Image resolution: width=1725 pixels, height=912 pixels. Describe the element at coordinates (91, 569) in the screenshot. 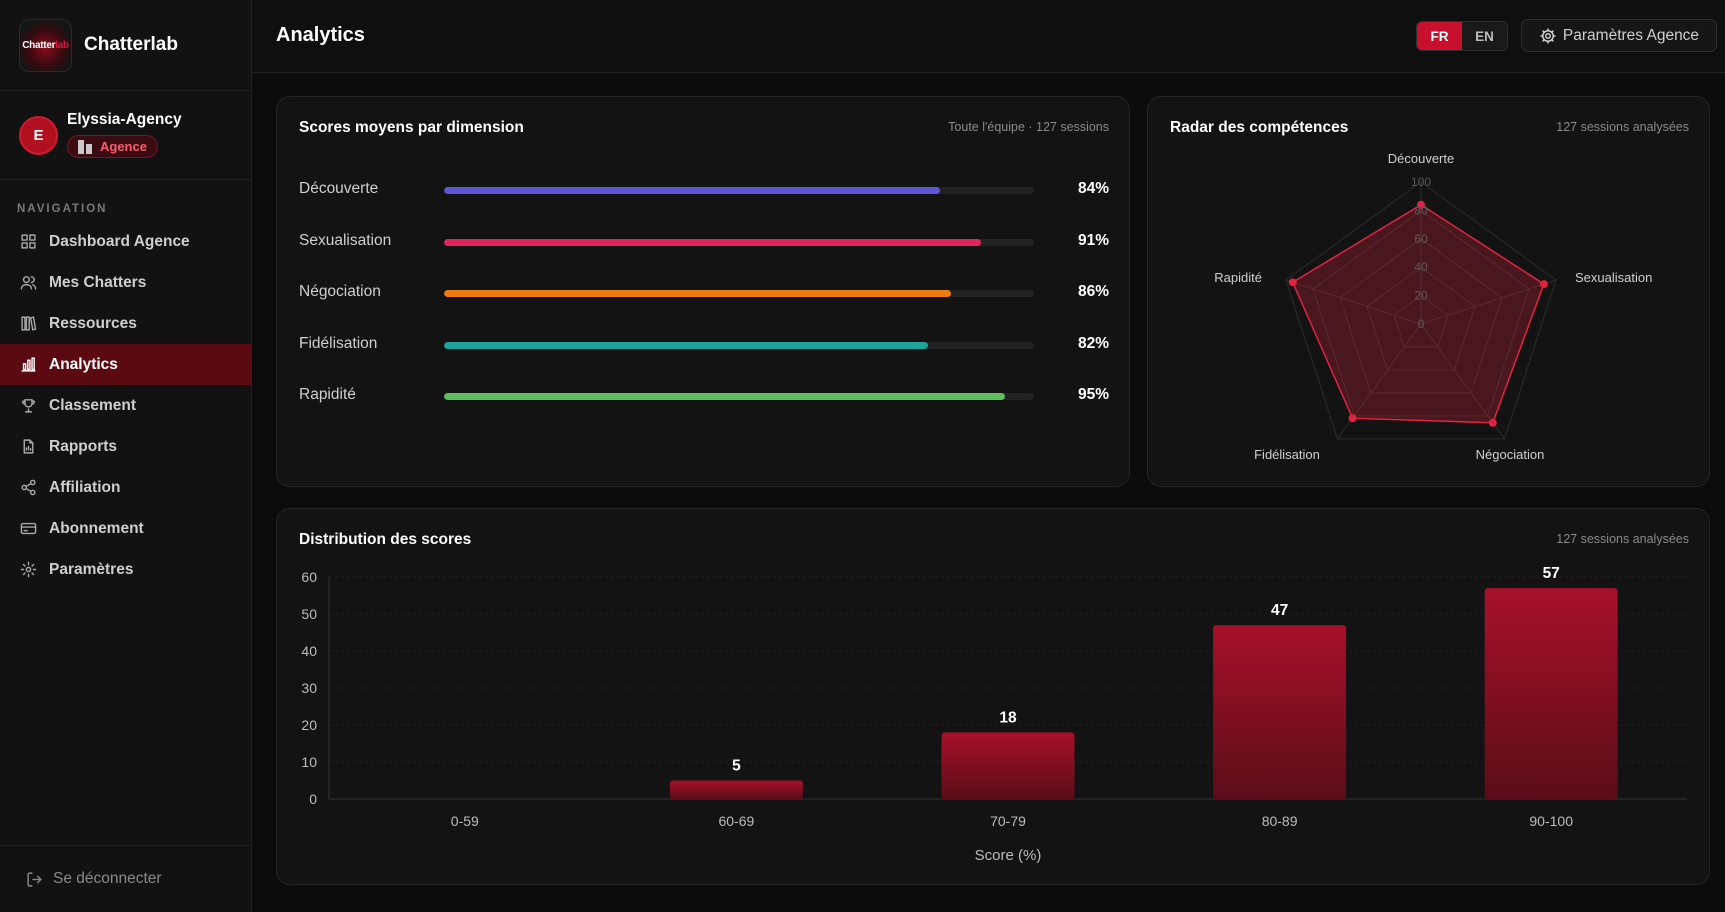

I see `sidebar-item-label: Paramètres` at that location.